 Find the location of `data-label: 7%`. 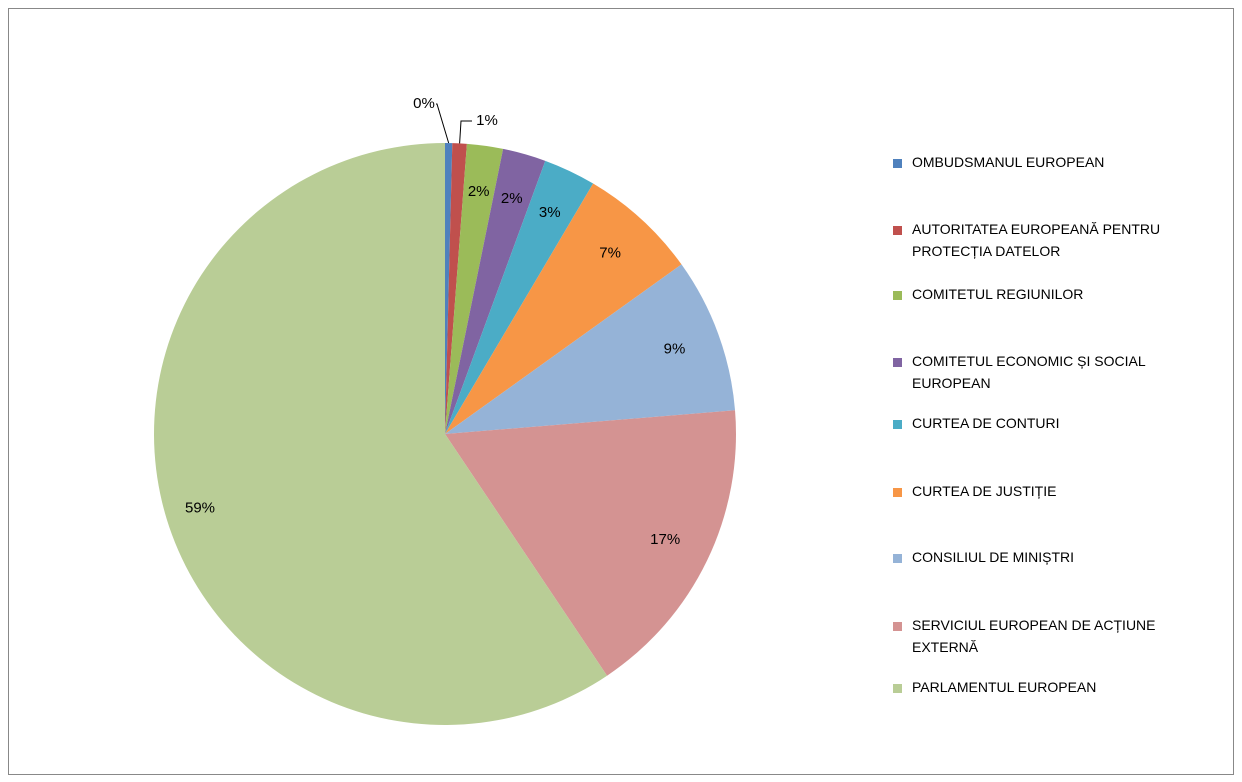

data-label: 7% is located at coordinates (610, 253).